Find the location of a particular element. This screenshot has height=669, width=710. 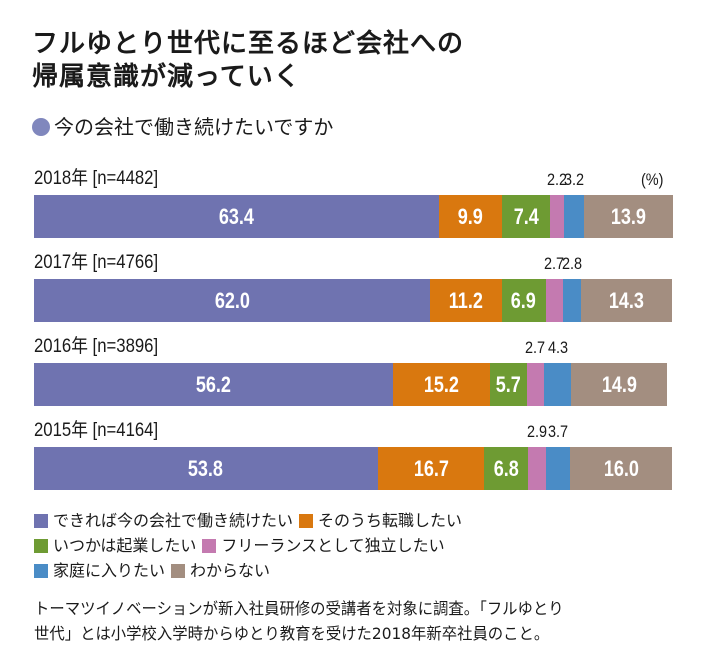

bar-segment: 7.4 is located at coordinates (526, 216).